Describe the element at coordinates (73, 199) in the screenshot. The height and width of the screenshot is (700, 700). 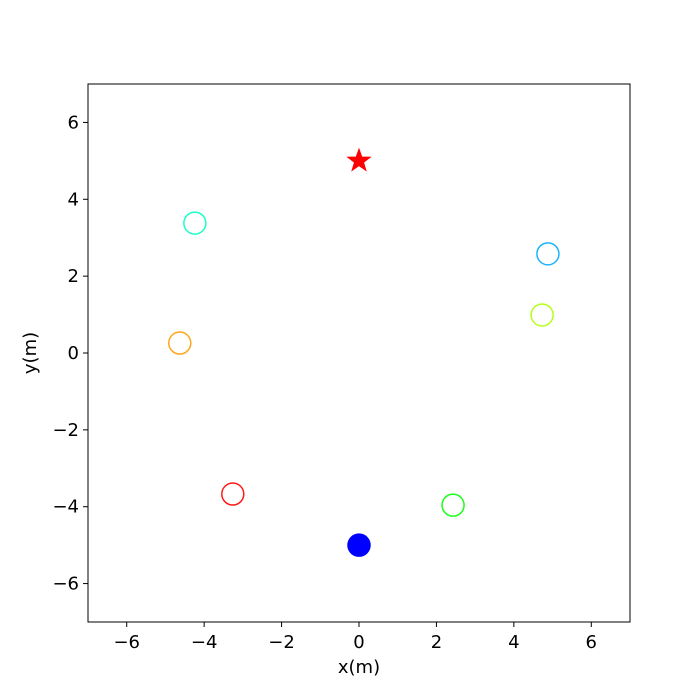
I see `y-tick-label: 4` at that location.